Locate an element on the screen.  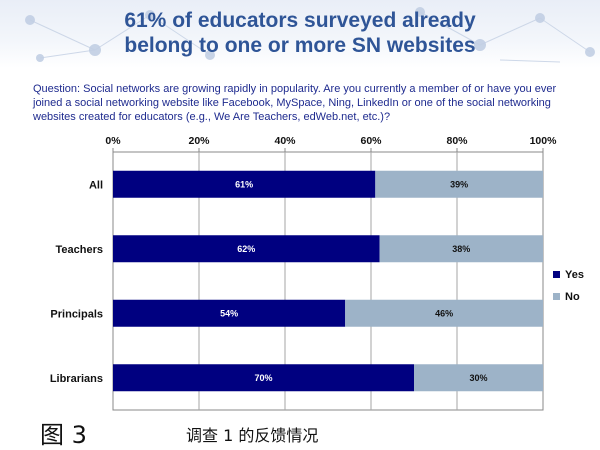
figure-label: 图 3 is located at coordinates (63, 435).